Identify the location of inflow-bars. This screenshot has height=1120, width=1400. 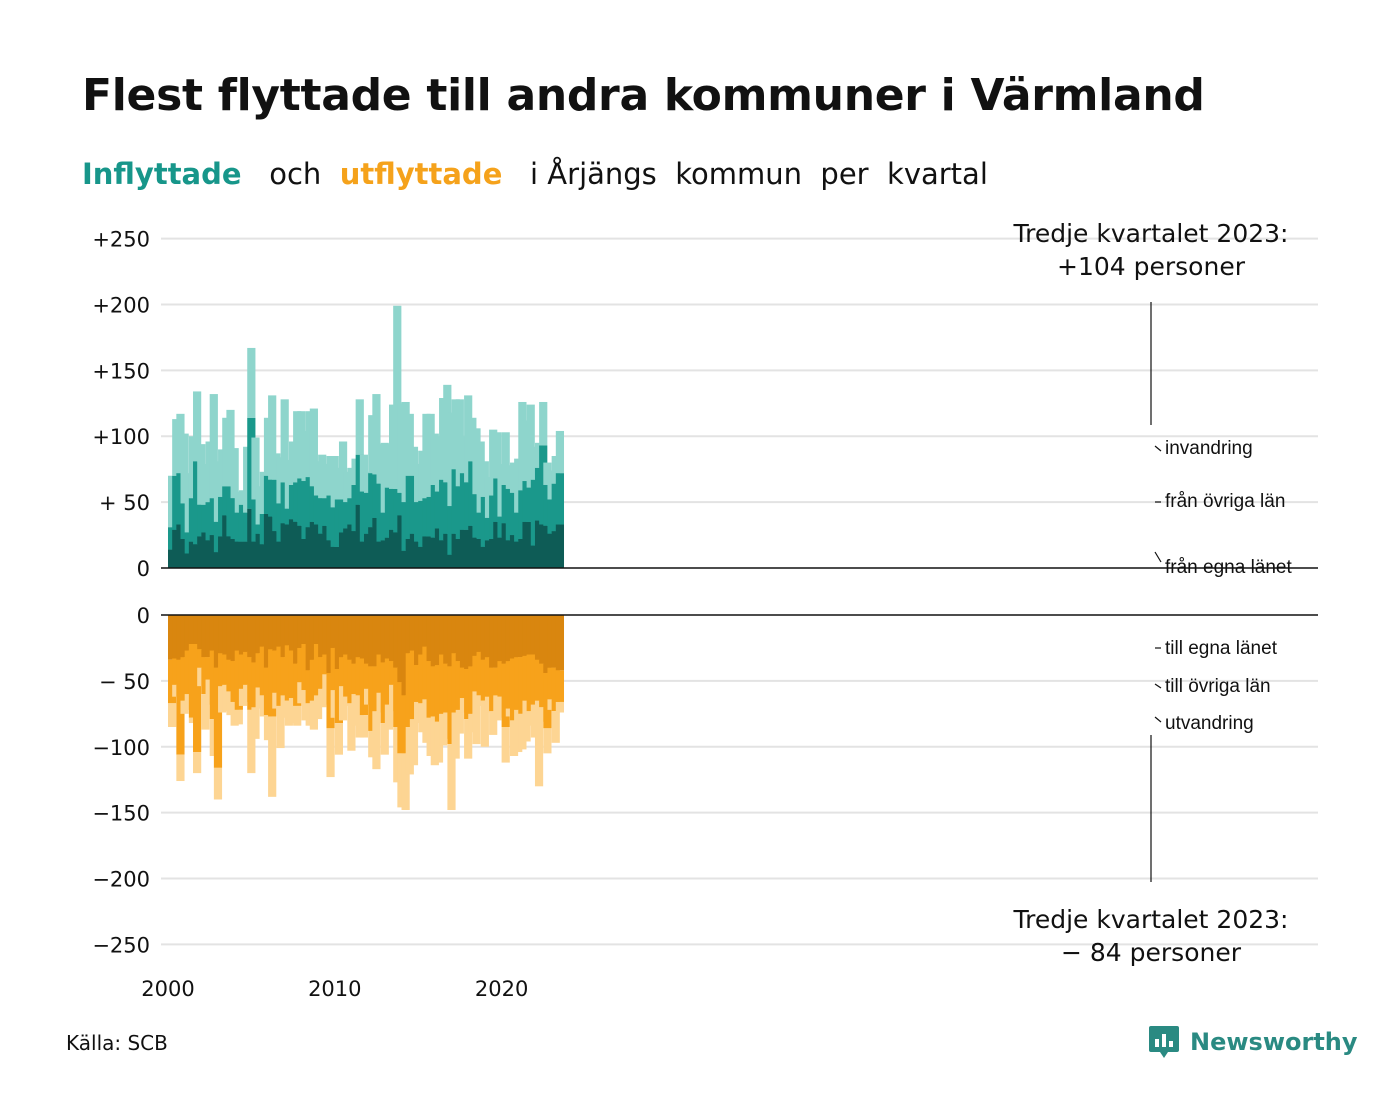
(366, 436).